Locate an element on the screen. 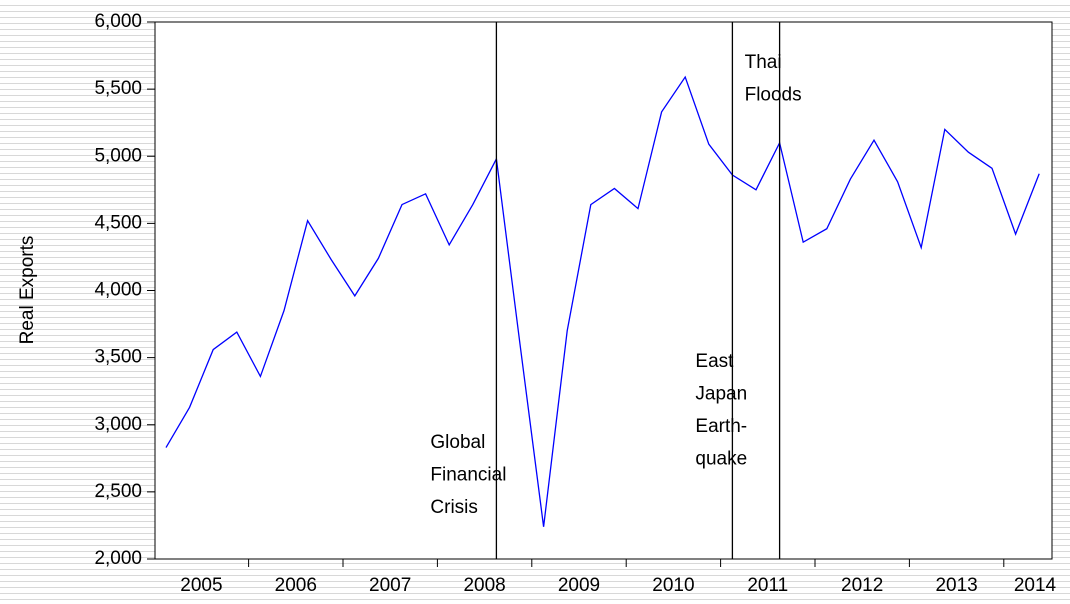  y-tick-label: 4,000 is located at coordinates (118, 290).